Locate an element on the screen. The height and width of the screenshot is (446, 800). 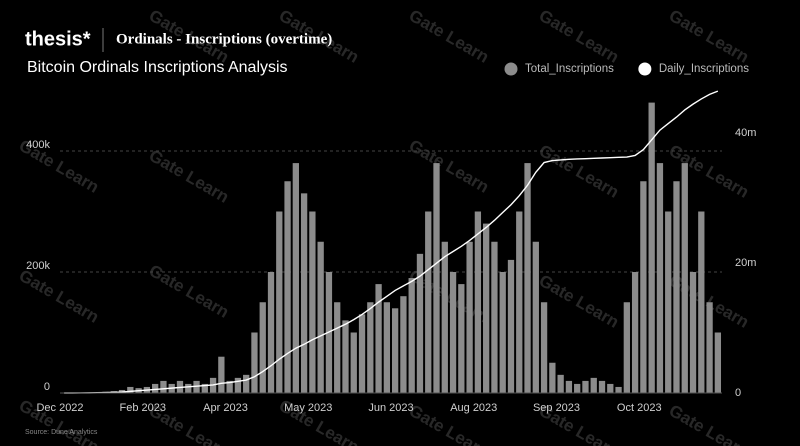
x-tick-label: May 2023 is located at coordinates (308, 408).